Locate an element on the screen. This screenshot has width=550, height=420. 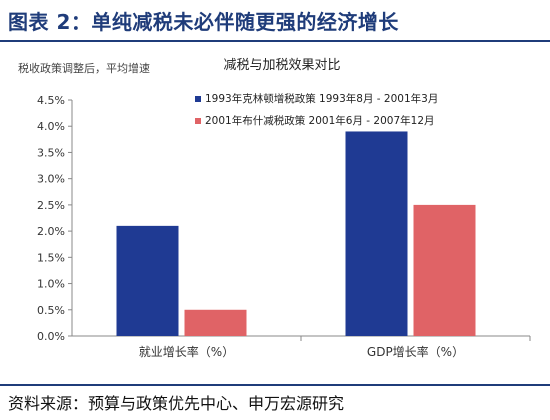
legend-label: 1993年克林顿增税政策 1993年8月 - 2001年3月 is located at coordinates (321, 98).